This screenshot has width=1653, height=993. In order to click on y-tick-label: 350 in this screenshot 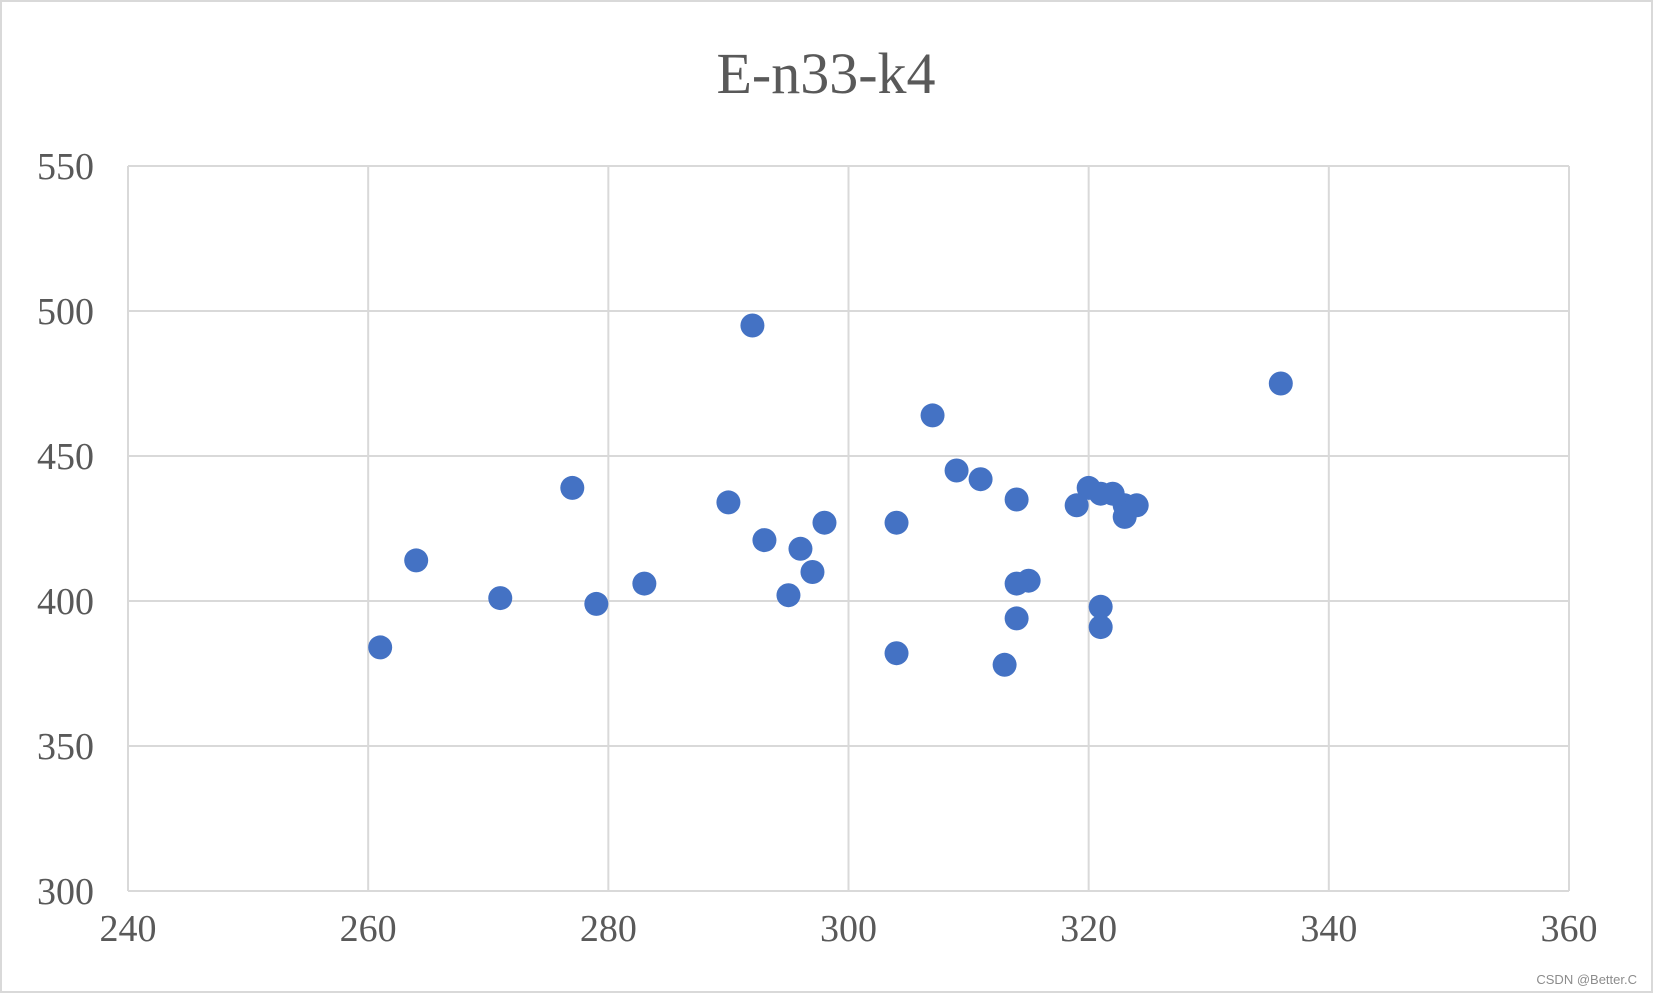, I will do `click(65, 747)`.